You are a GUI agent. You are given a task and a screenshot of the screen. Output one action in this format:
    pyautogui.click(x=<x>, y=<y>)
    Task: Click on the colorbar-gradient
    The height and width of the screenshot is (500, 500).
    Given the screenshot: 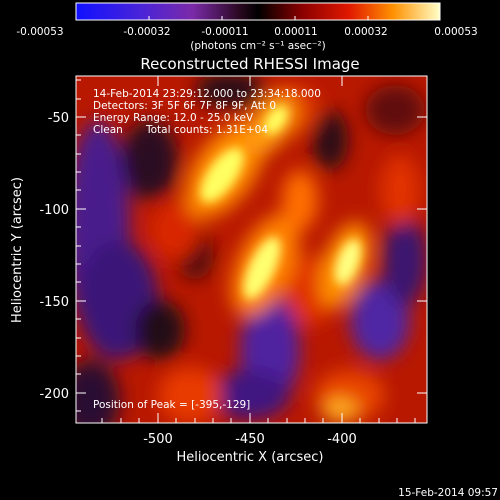 What is the action you would take?
    pyautogui.click(x=258, y=11)
    